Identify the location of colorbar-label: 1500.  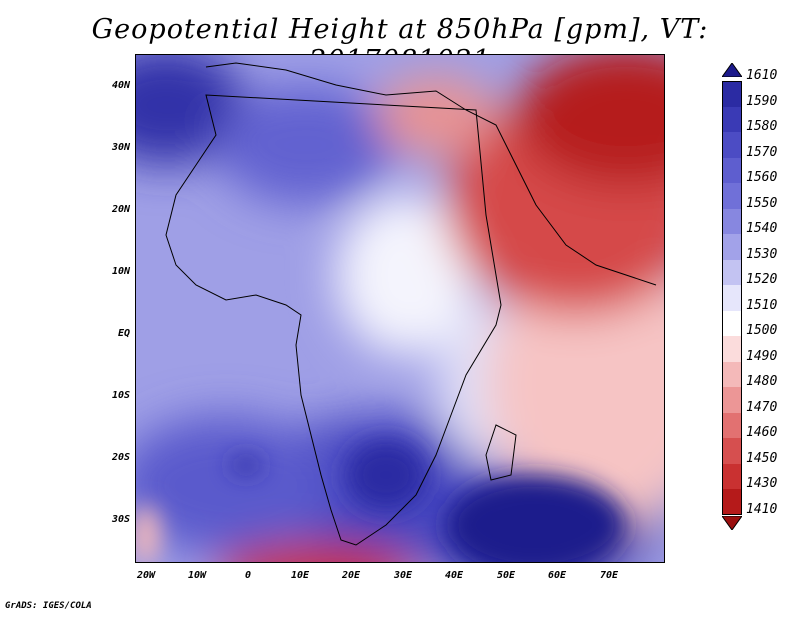
(762, 330).